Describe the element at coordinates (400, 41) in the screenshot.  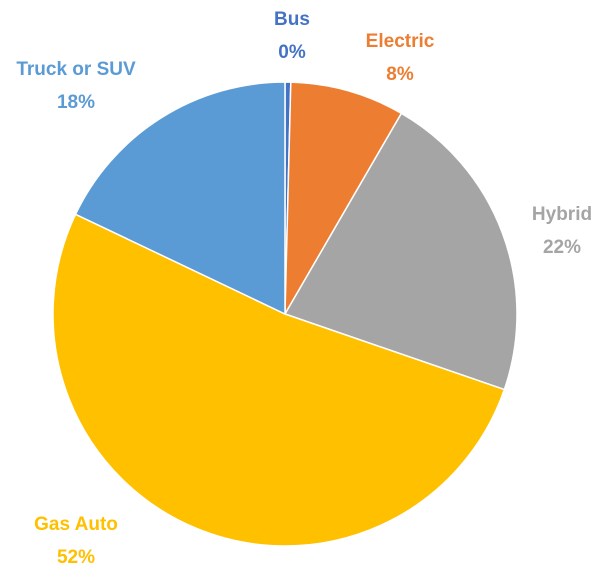
I see `slice-label: Electric` at that location.